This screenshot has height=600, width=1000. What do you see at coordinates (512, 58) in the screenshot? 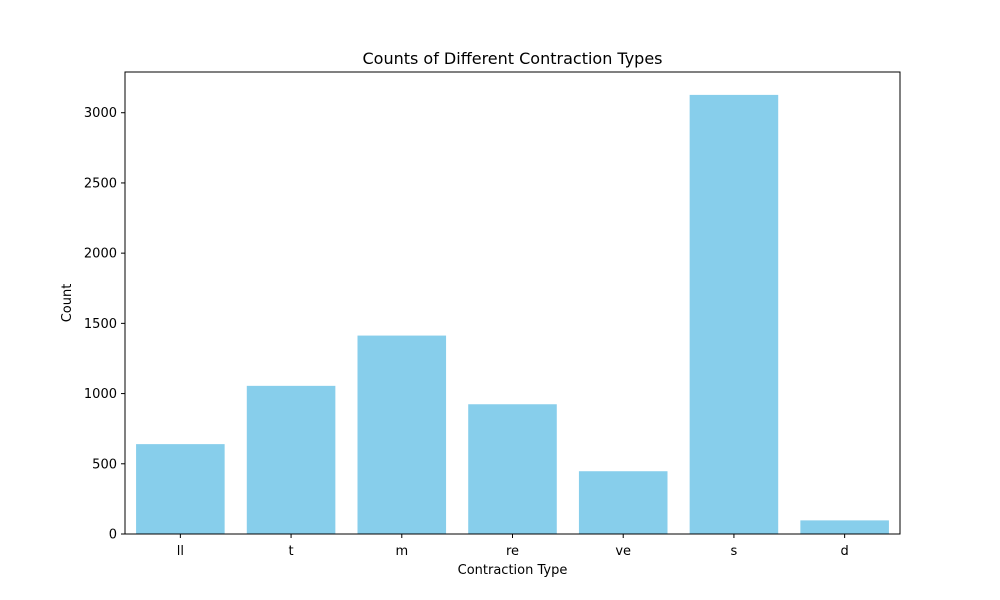
I see `chart-title: Counts of Different Contraction Types` at bounding box center [512, 58].